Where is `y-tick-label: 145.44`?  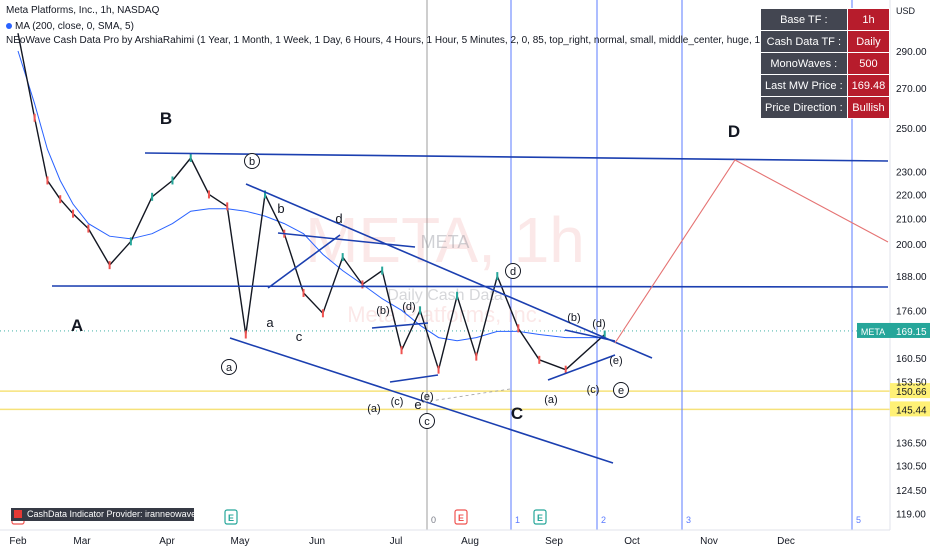 y-tick-label: 145.44 is located at coordinates (911, 410).